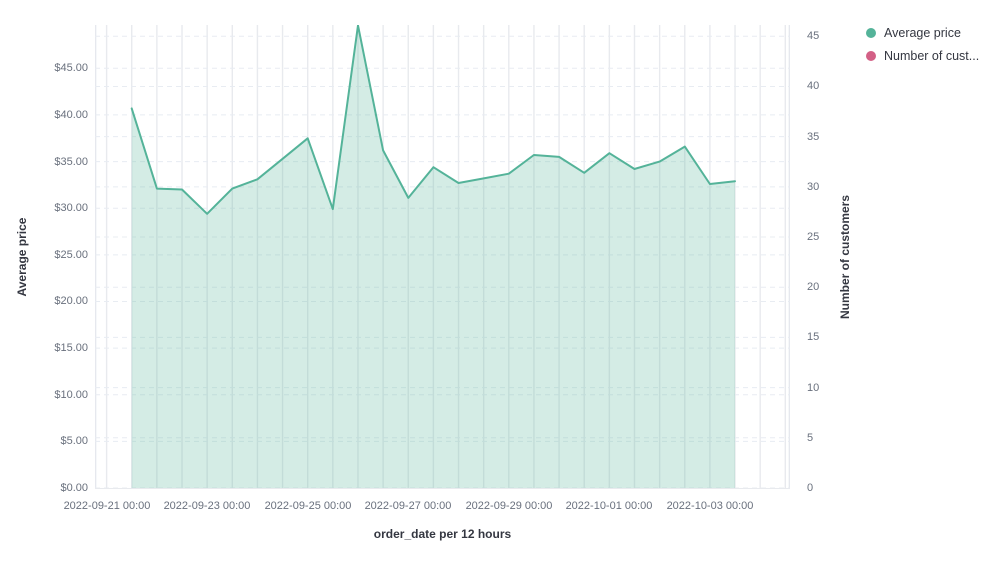  I want to click on y-axis-left-title: Average price, so click(22, 257).